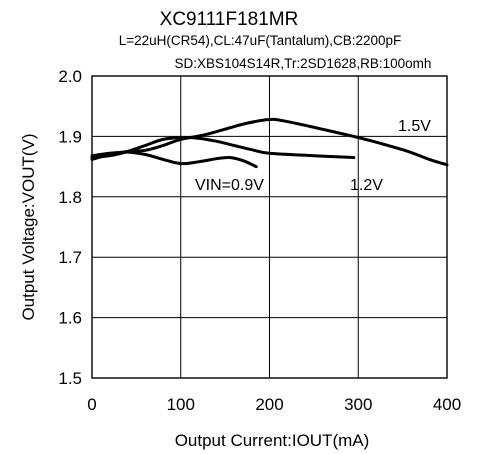 The width and height of the screenshot is (481, 454). Describe the element at coordinates (28, 226) in the screenshot. I see `y-axis-label: Output Voltage:VOUT(V)` at that location.